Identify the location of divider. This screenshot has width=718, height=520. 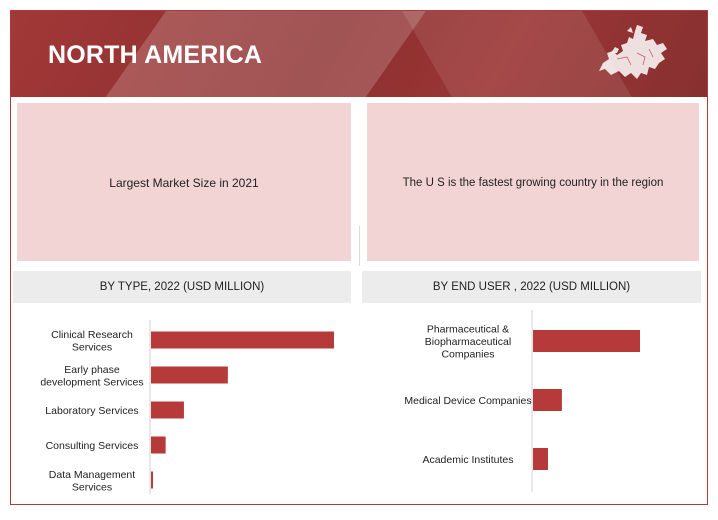
(359, 246).